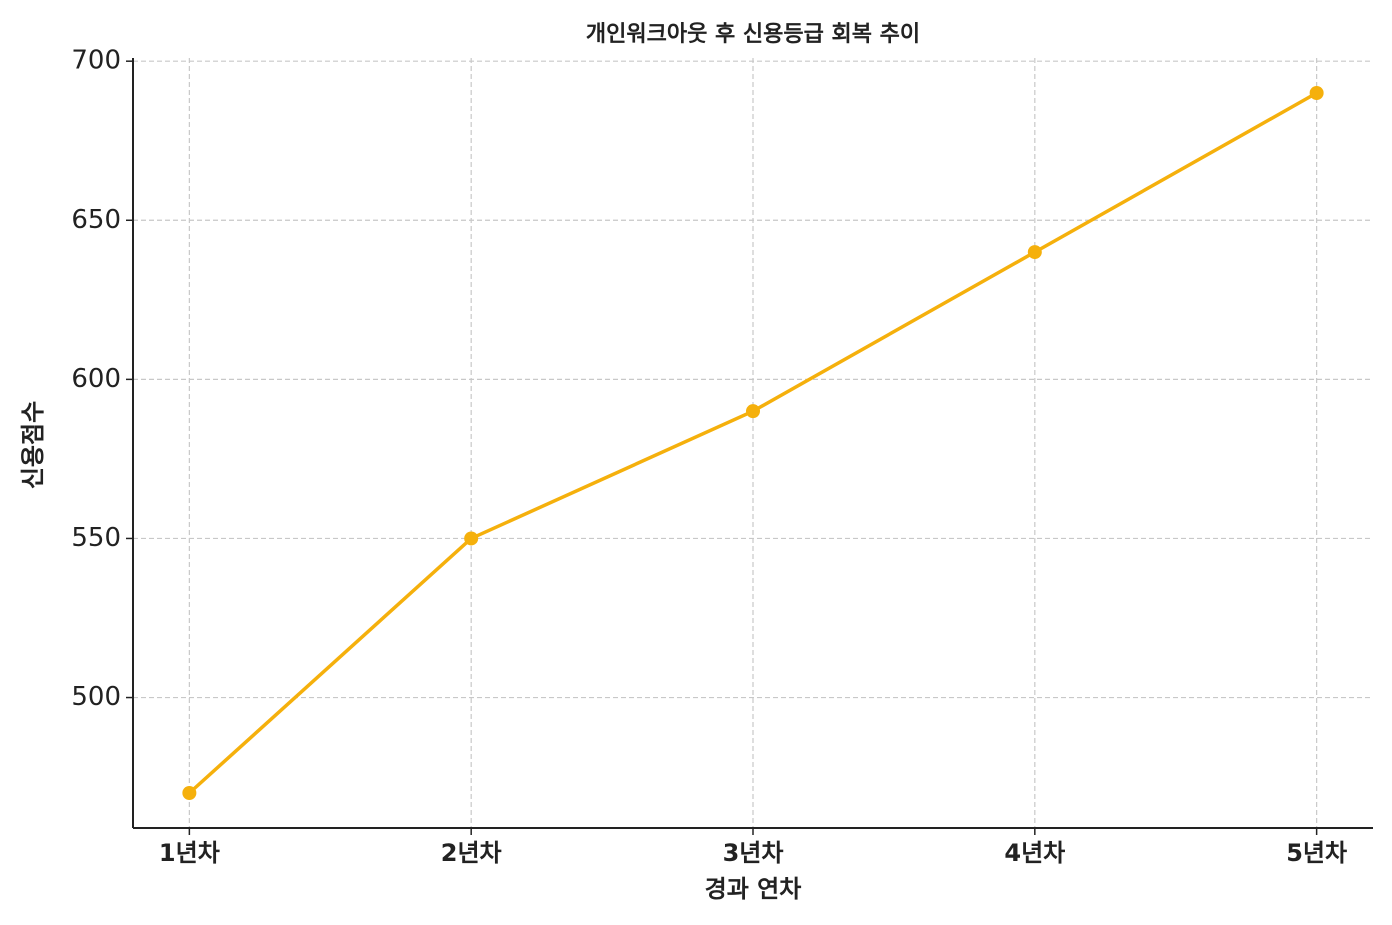 The image size is (1392, 925). What do you see at coordinates (189, 853) in the screenshot?
I see `x-tick-label: 1년차` at bounding box center [189, 853].